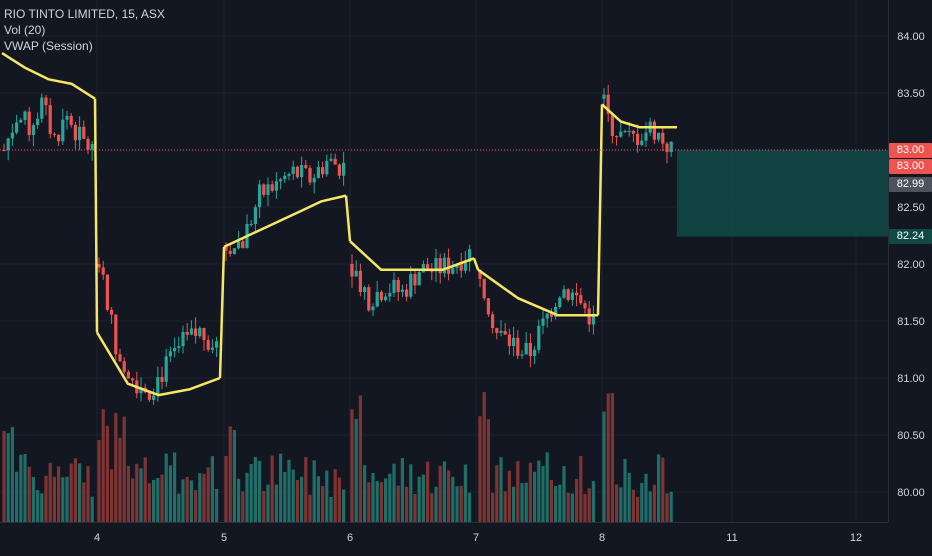 The height and width of the screenshot is (556, 932). What do you see at coordinates (444, 536) in the screenshot?
I see `time-axis: 4 5 6 7 8 11 12` at bounding box center [444, 536].